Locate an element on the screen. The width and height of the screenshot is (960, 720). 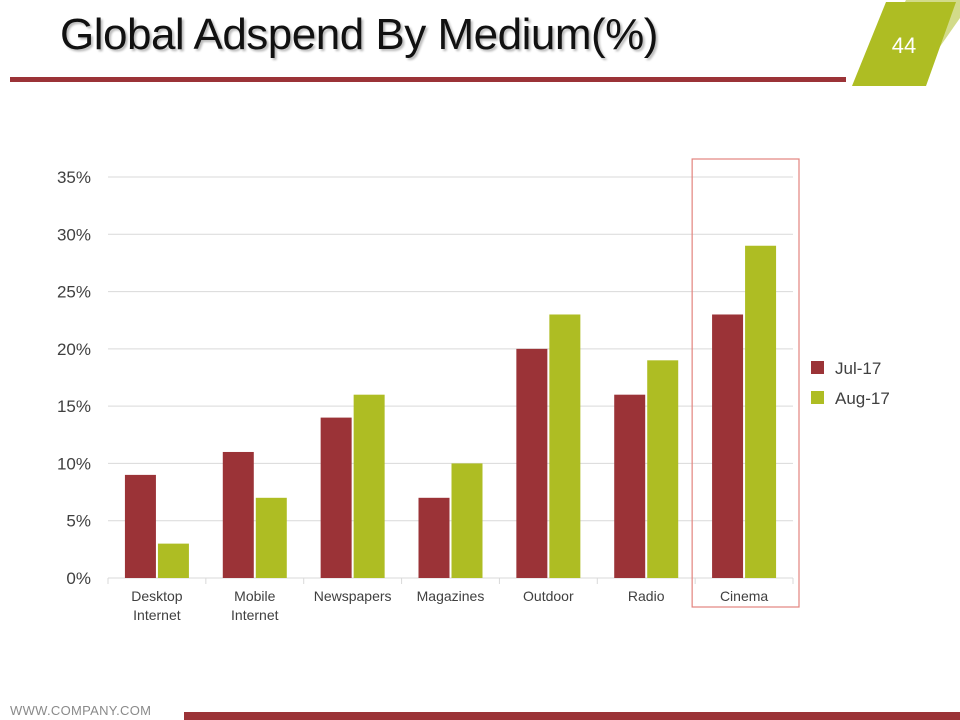
x-category-label: Cinema is located at coordinates (744, 596).